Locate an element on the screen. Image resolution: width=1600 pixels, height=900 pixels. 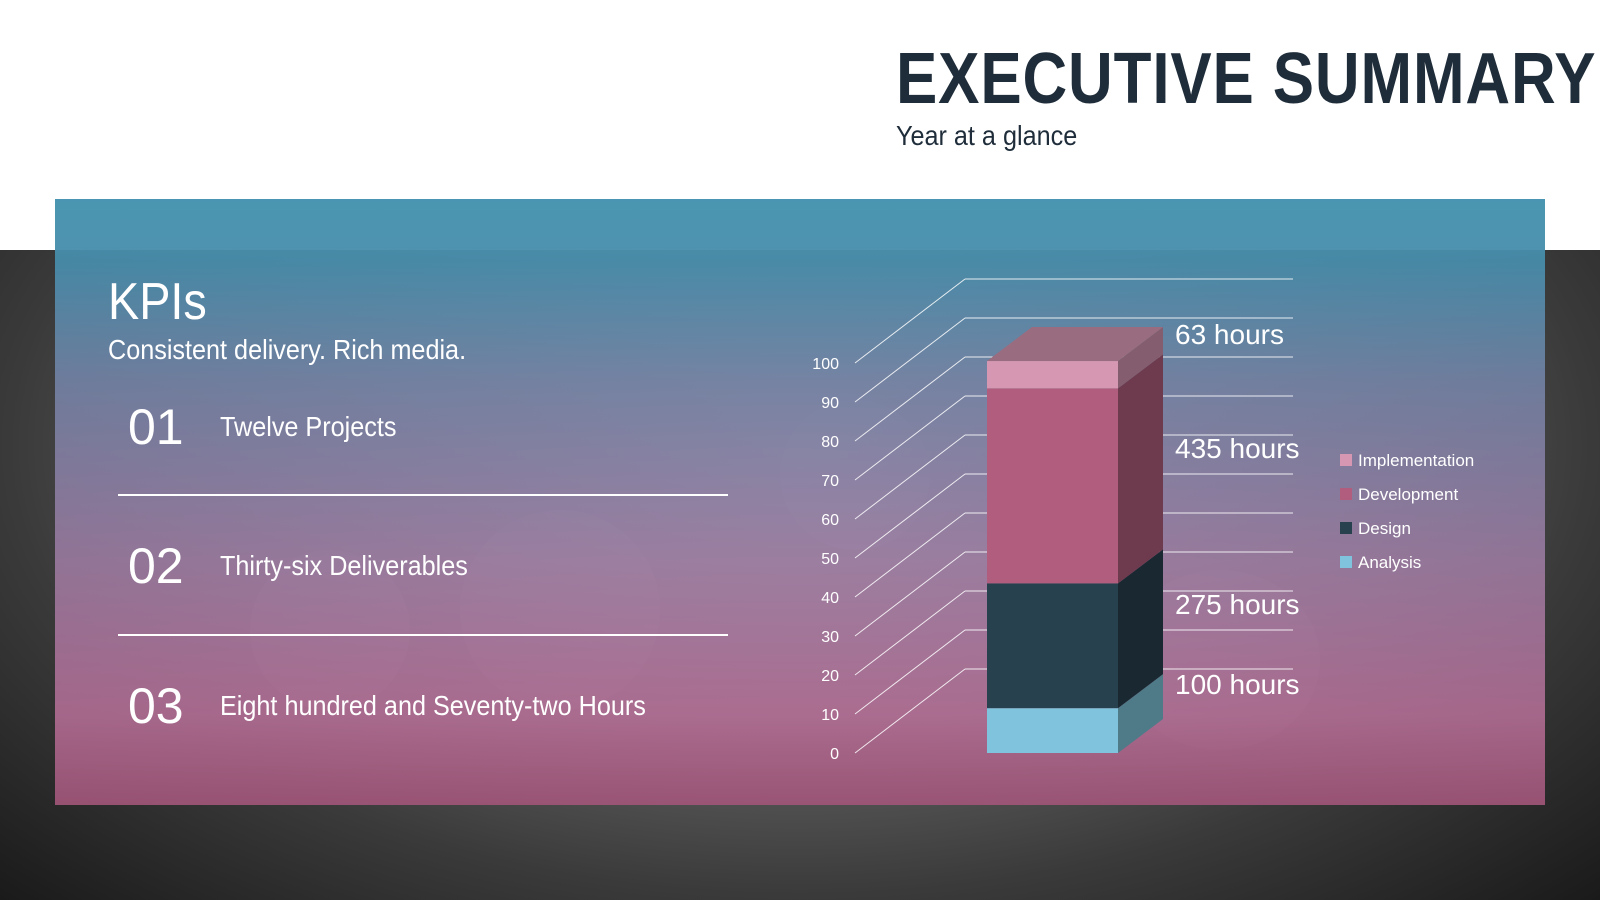
bar-top-face is located at coordinates (1075, 344).